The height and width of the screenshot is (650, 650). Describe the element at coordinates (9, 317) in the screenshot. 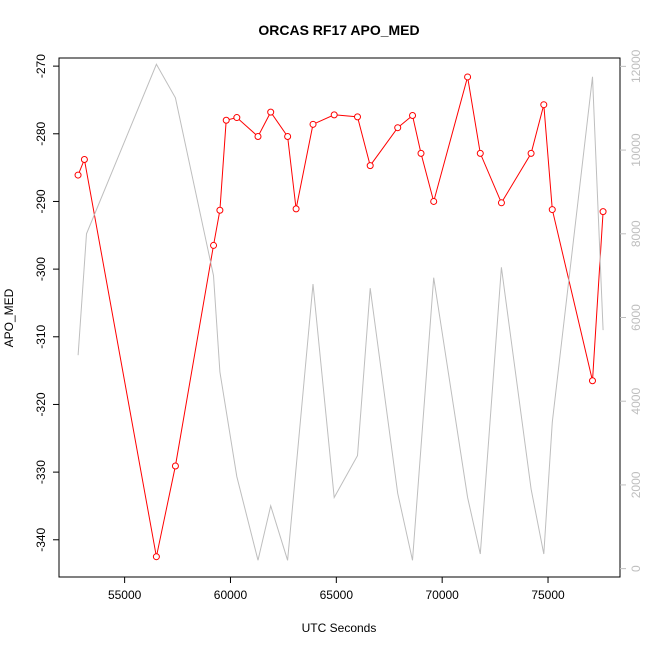

I see `y-axis-label: APO_MED` at that location.